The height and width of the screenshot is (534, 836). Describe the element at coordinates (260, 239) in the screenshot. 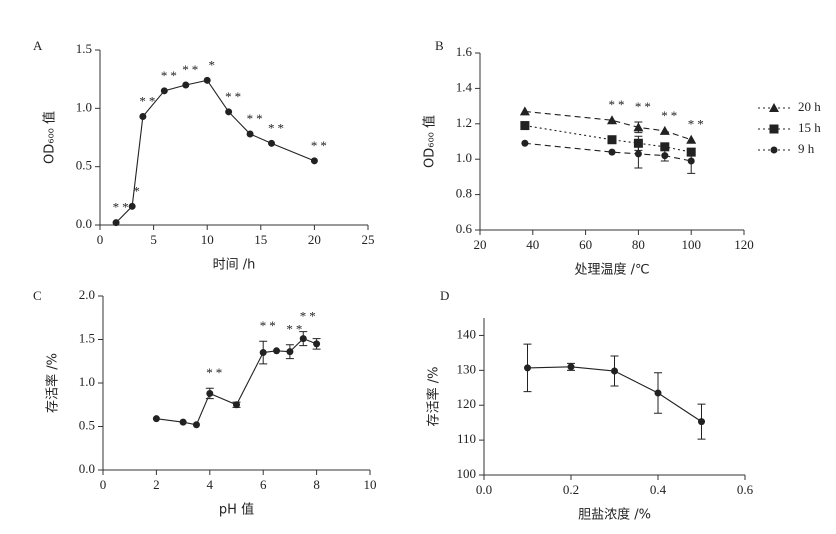

I see `x-tick-label: 15` at that location.